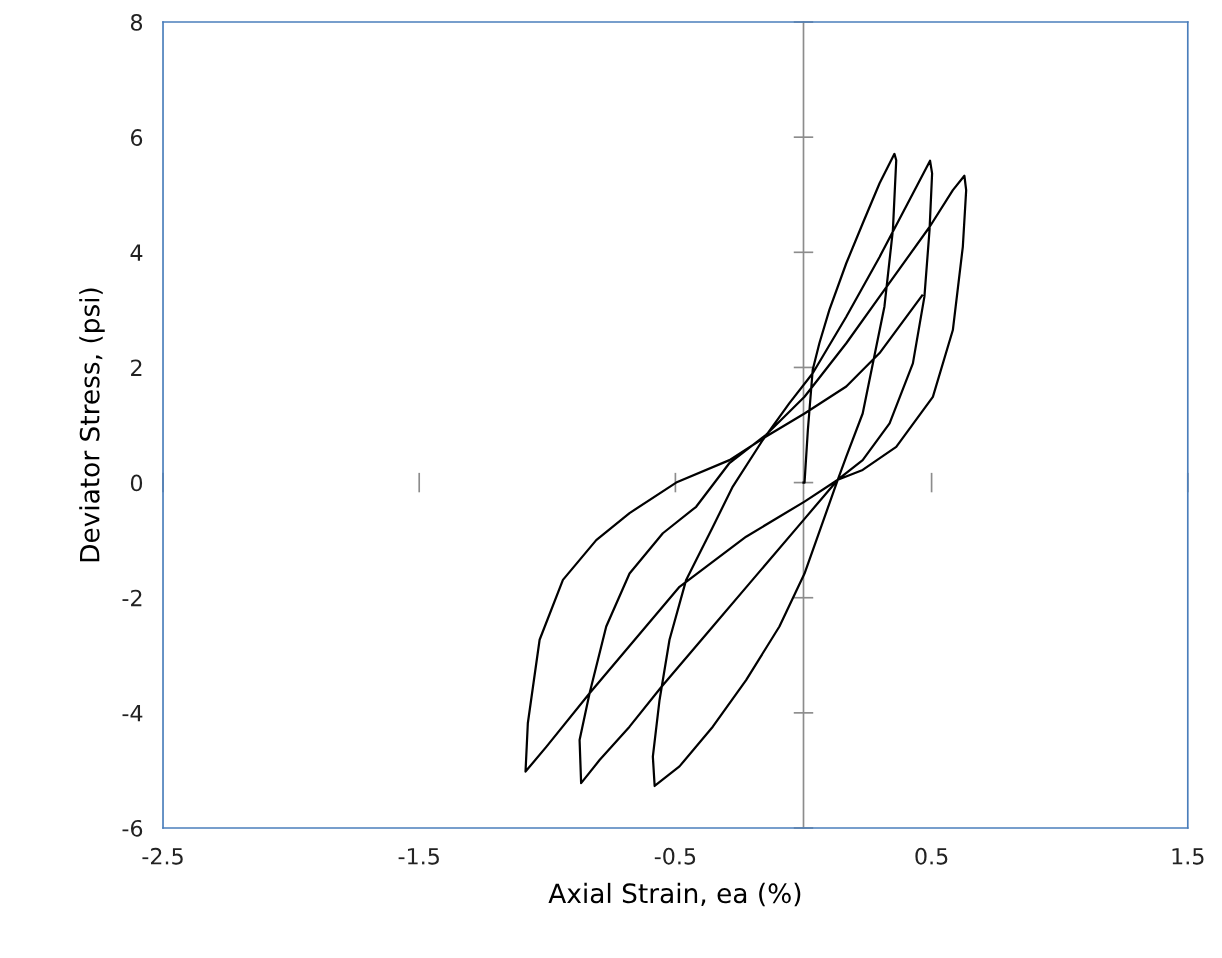  Describe the element at coordinates (132, 828) in the screenshot. I see `y-tick-label: -6` at that location.